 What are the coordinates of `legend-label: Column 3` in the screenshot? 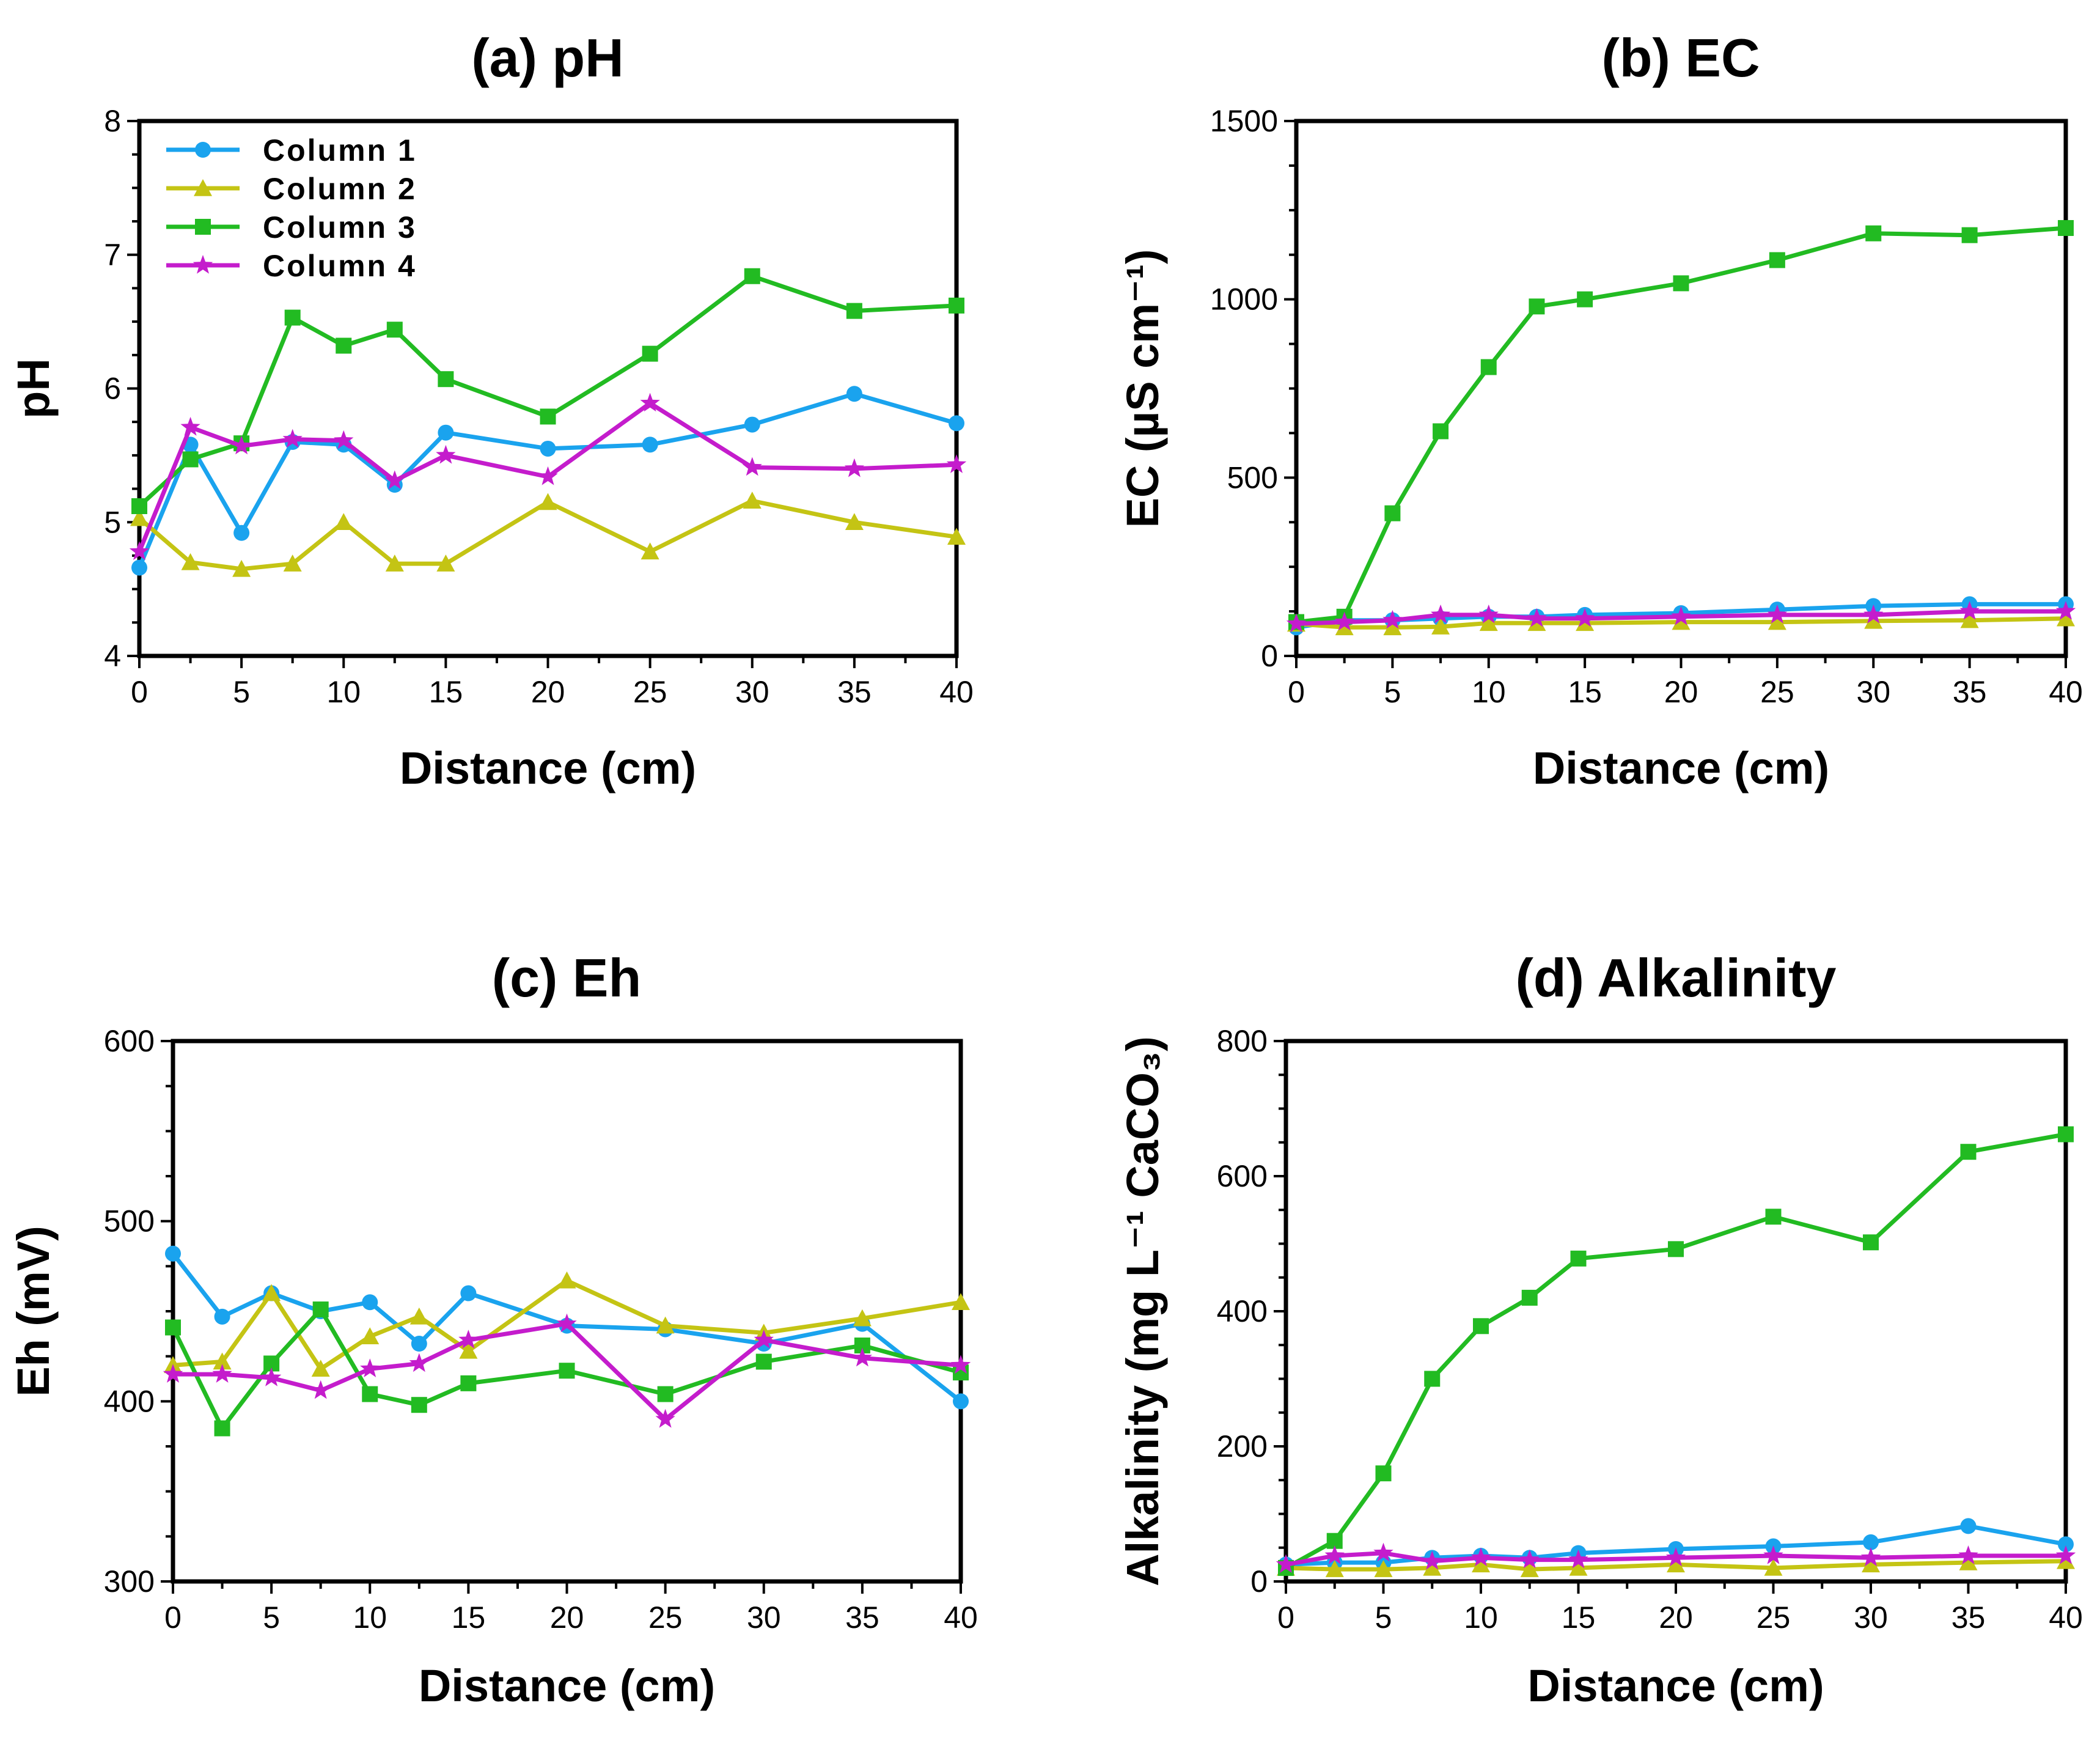 It's located at (340, 227).